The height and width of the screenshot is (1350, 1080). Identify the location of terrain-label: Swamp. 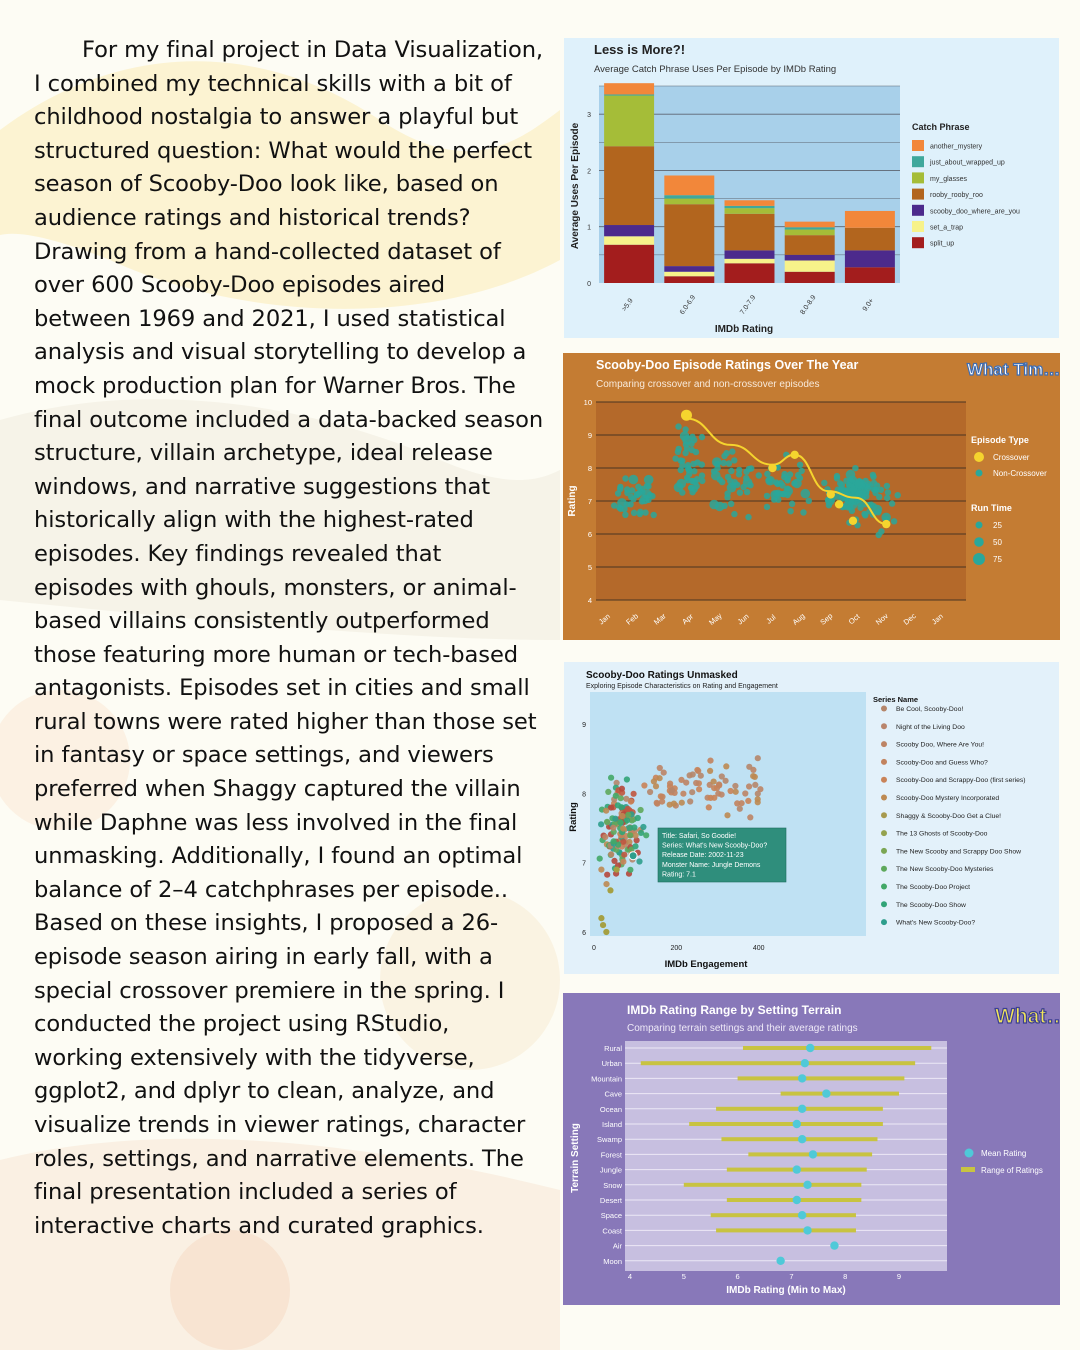
(609, 1139).